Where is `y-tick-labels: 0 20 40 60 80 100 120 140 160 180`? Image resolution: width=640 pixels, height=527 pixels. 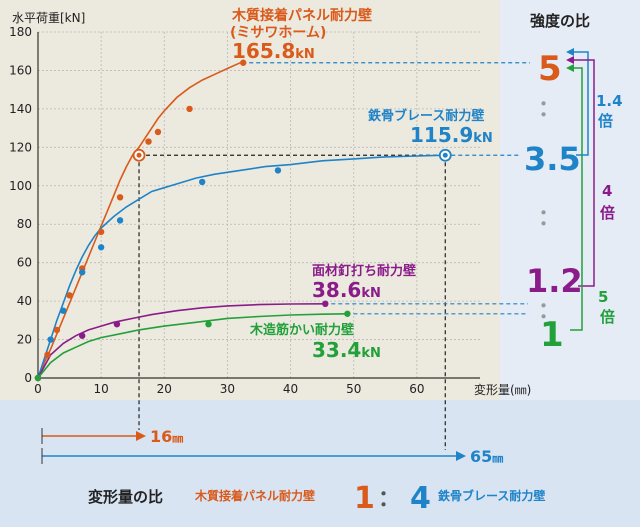
y-tick-labels: 0 20 40 60 80 100 120 140 160 180 is located at coordinates (20, 205).